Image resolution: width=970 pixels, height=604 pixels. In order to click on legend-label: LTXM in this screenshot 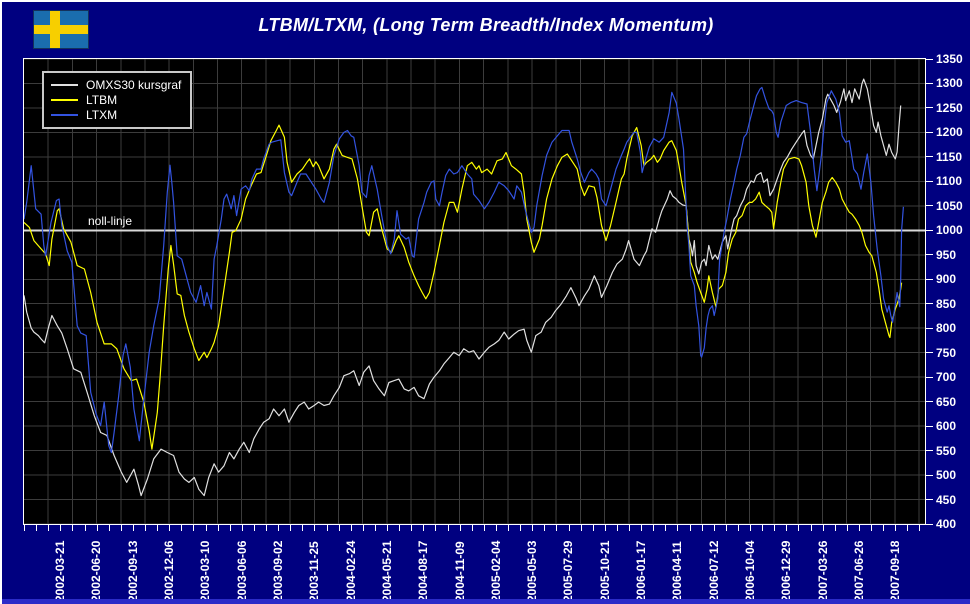, I will do `click(102, 114)`.